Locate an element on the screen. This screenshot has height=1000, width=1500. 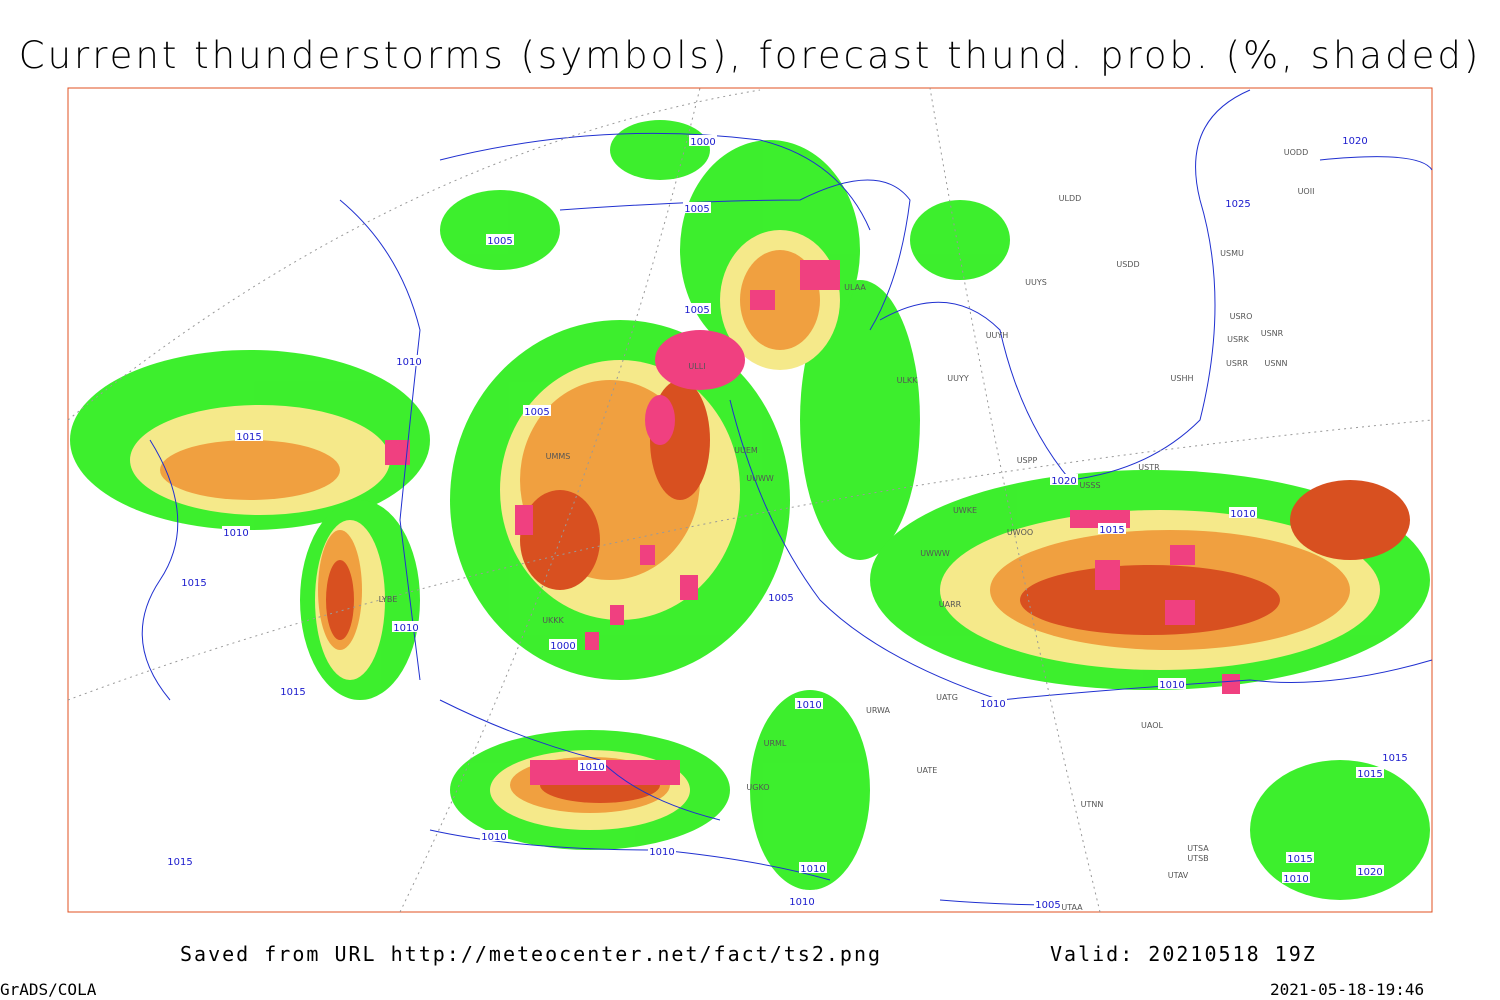
station-label: UGKO is located at coordinates (757, 787).